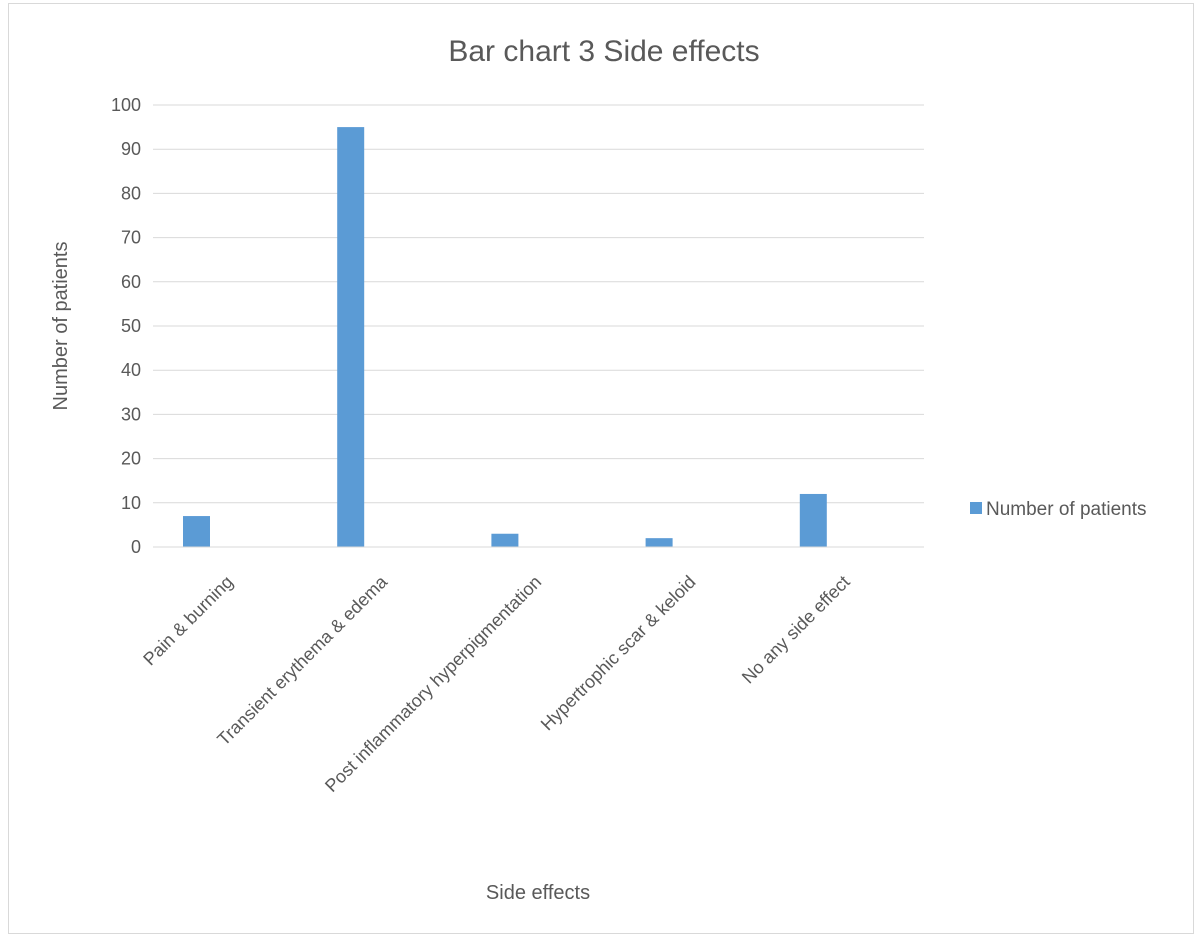 The height and width of the screenshot is (938, 1200). Describe the element at coordinates (61, 326) in the screenshot. I see `y-axis-title: Number of patients` at that location.